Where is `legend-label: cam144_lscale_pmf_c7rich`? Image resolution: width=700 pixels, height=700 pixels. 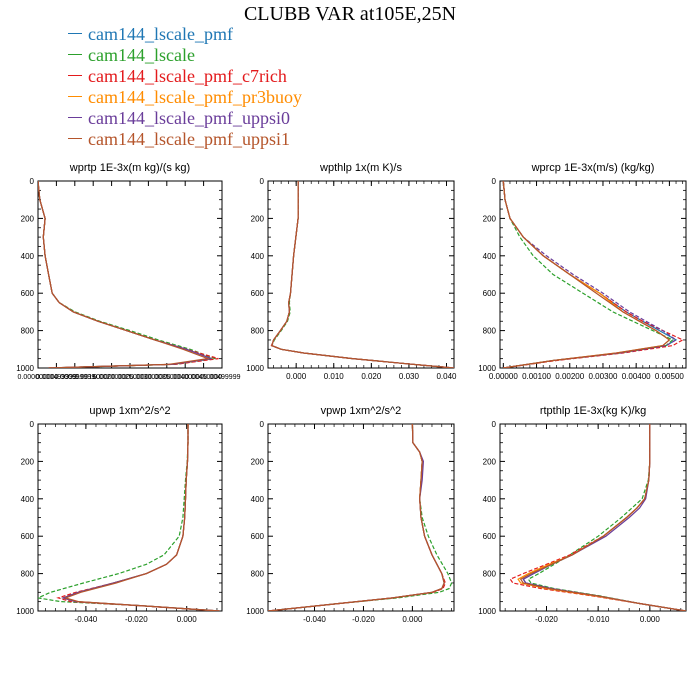
legend-label: cam144_lscale_pmf_c7rich is located at coordinates (187, 76).